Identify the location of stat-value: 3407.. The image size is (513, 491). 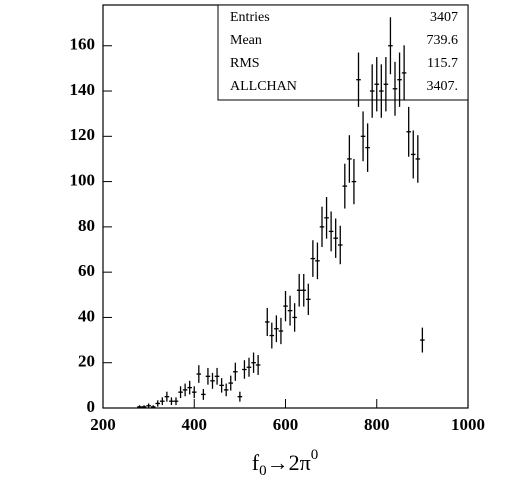
(443, 86).